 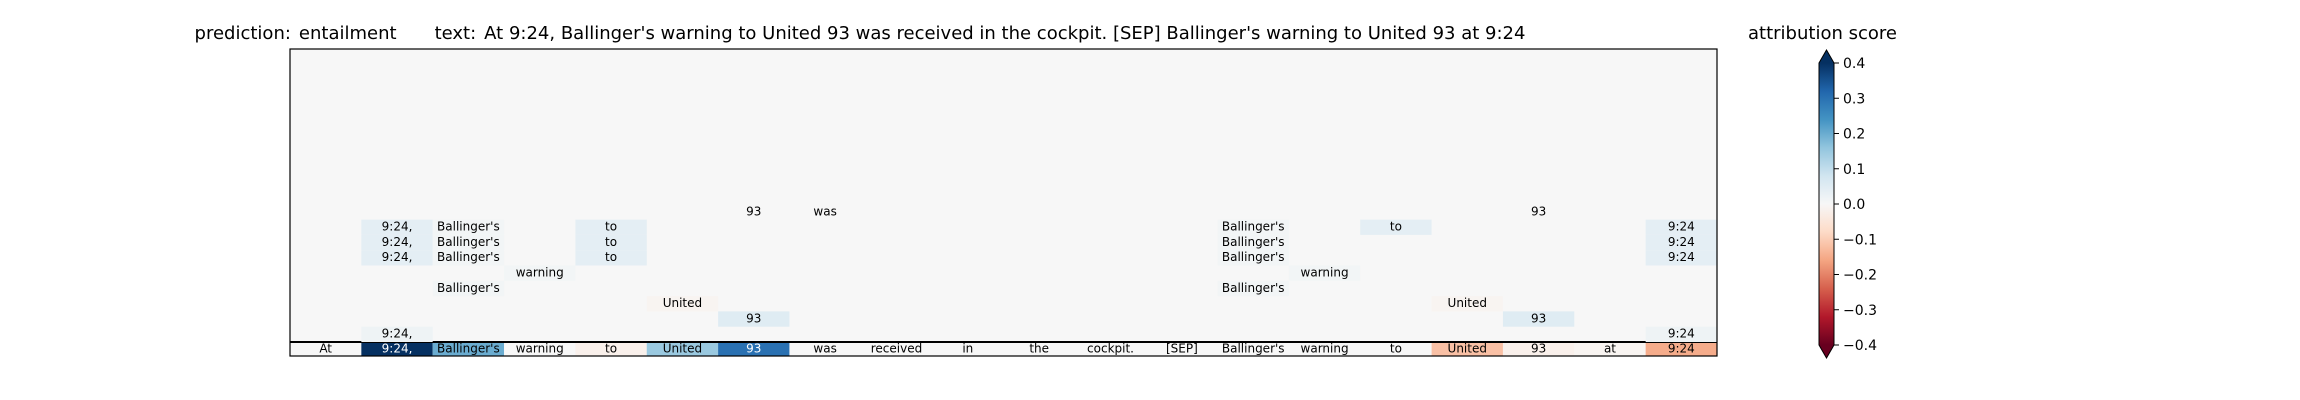 I want to click on colorbar-tick-label: −0.3, so click(x=1860, y=311).